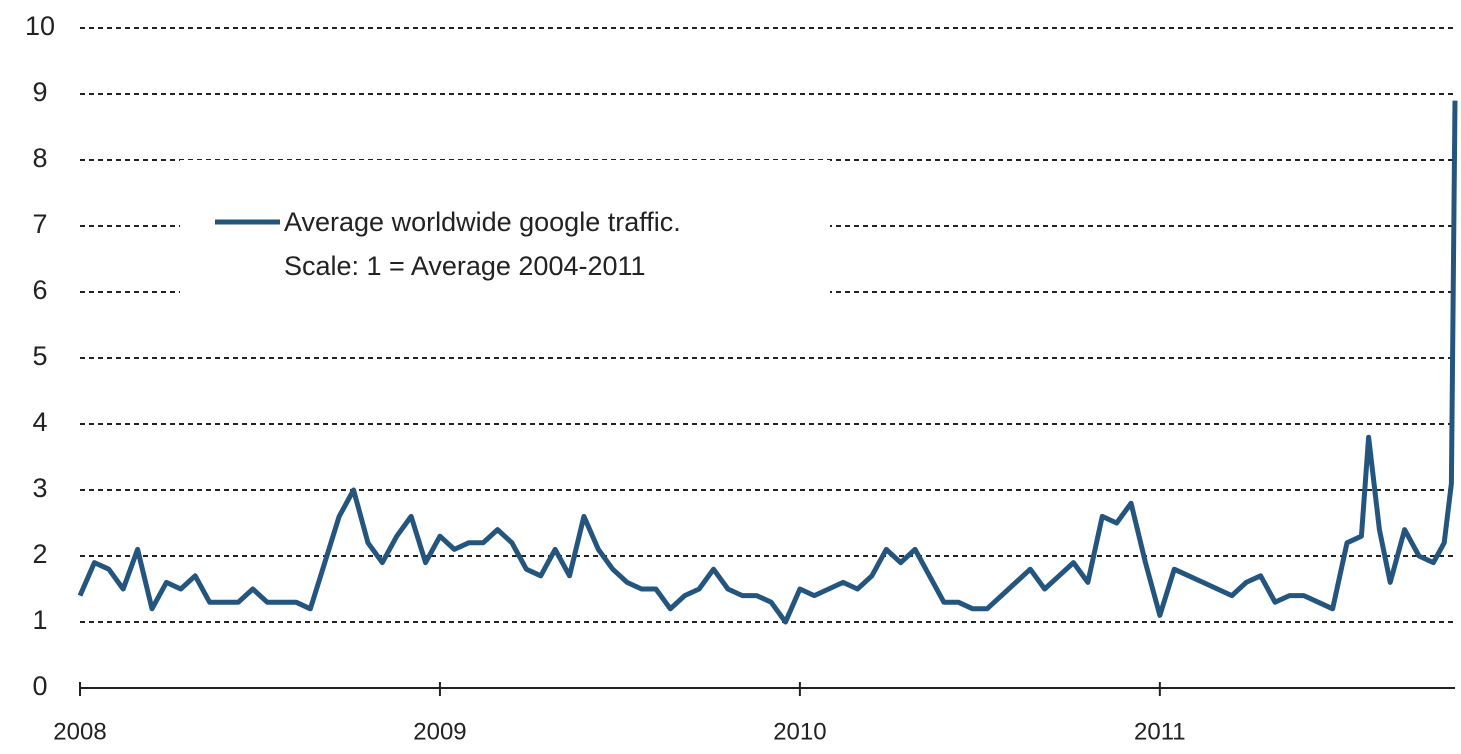 The height and width of the screenshot is (754, 1461). I want to click on y-tick-label: 4, so click(39, 422).